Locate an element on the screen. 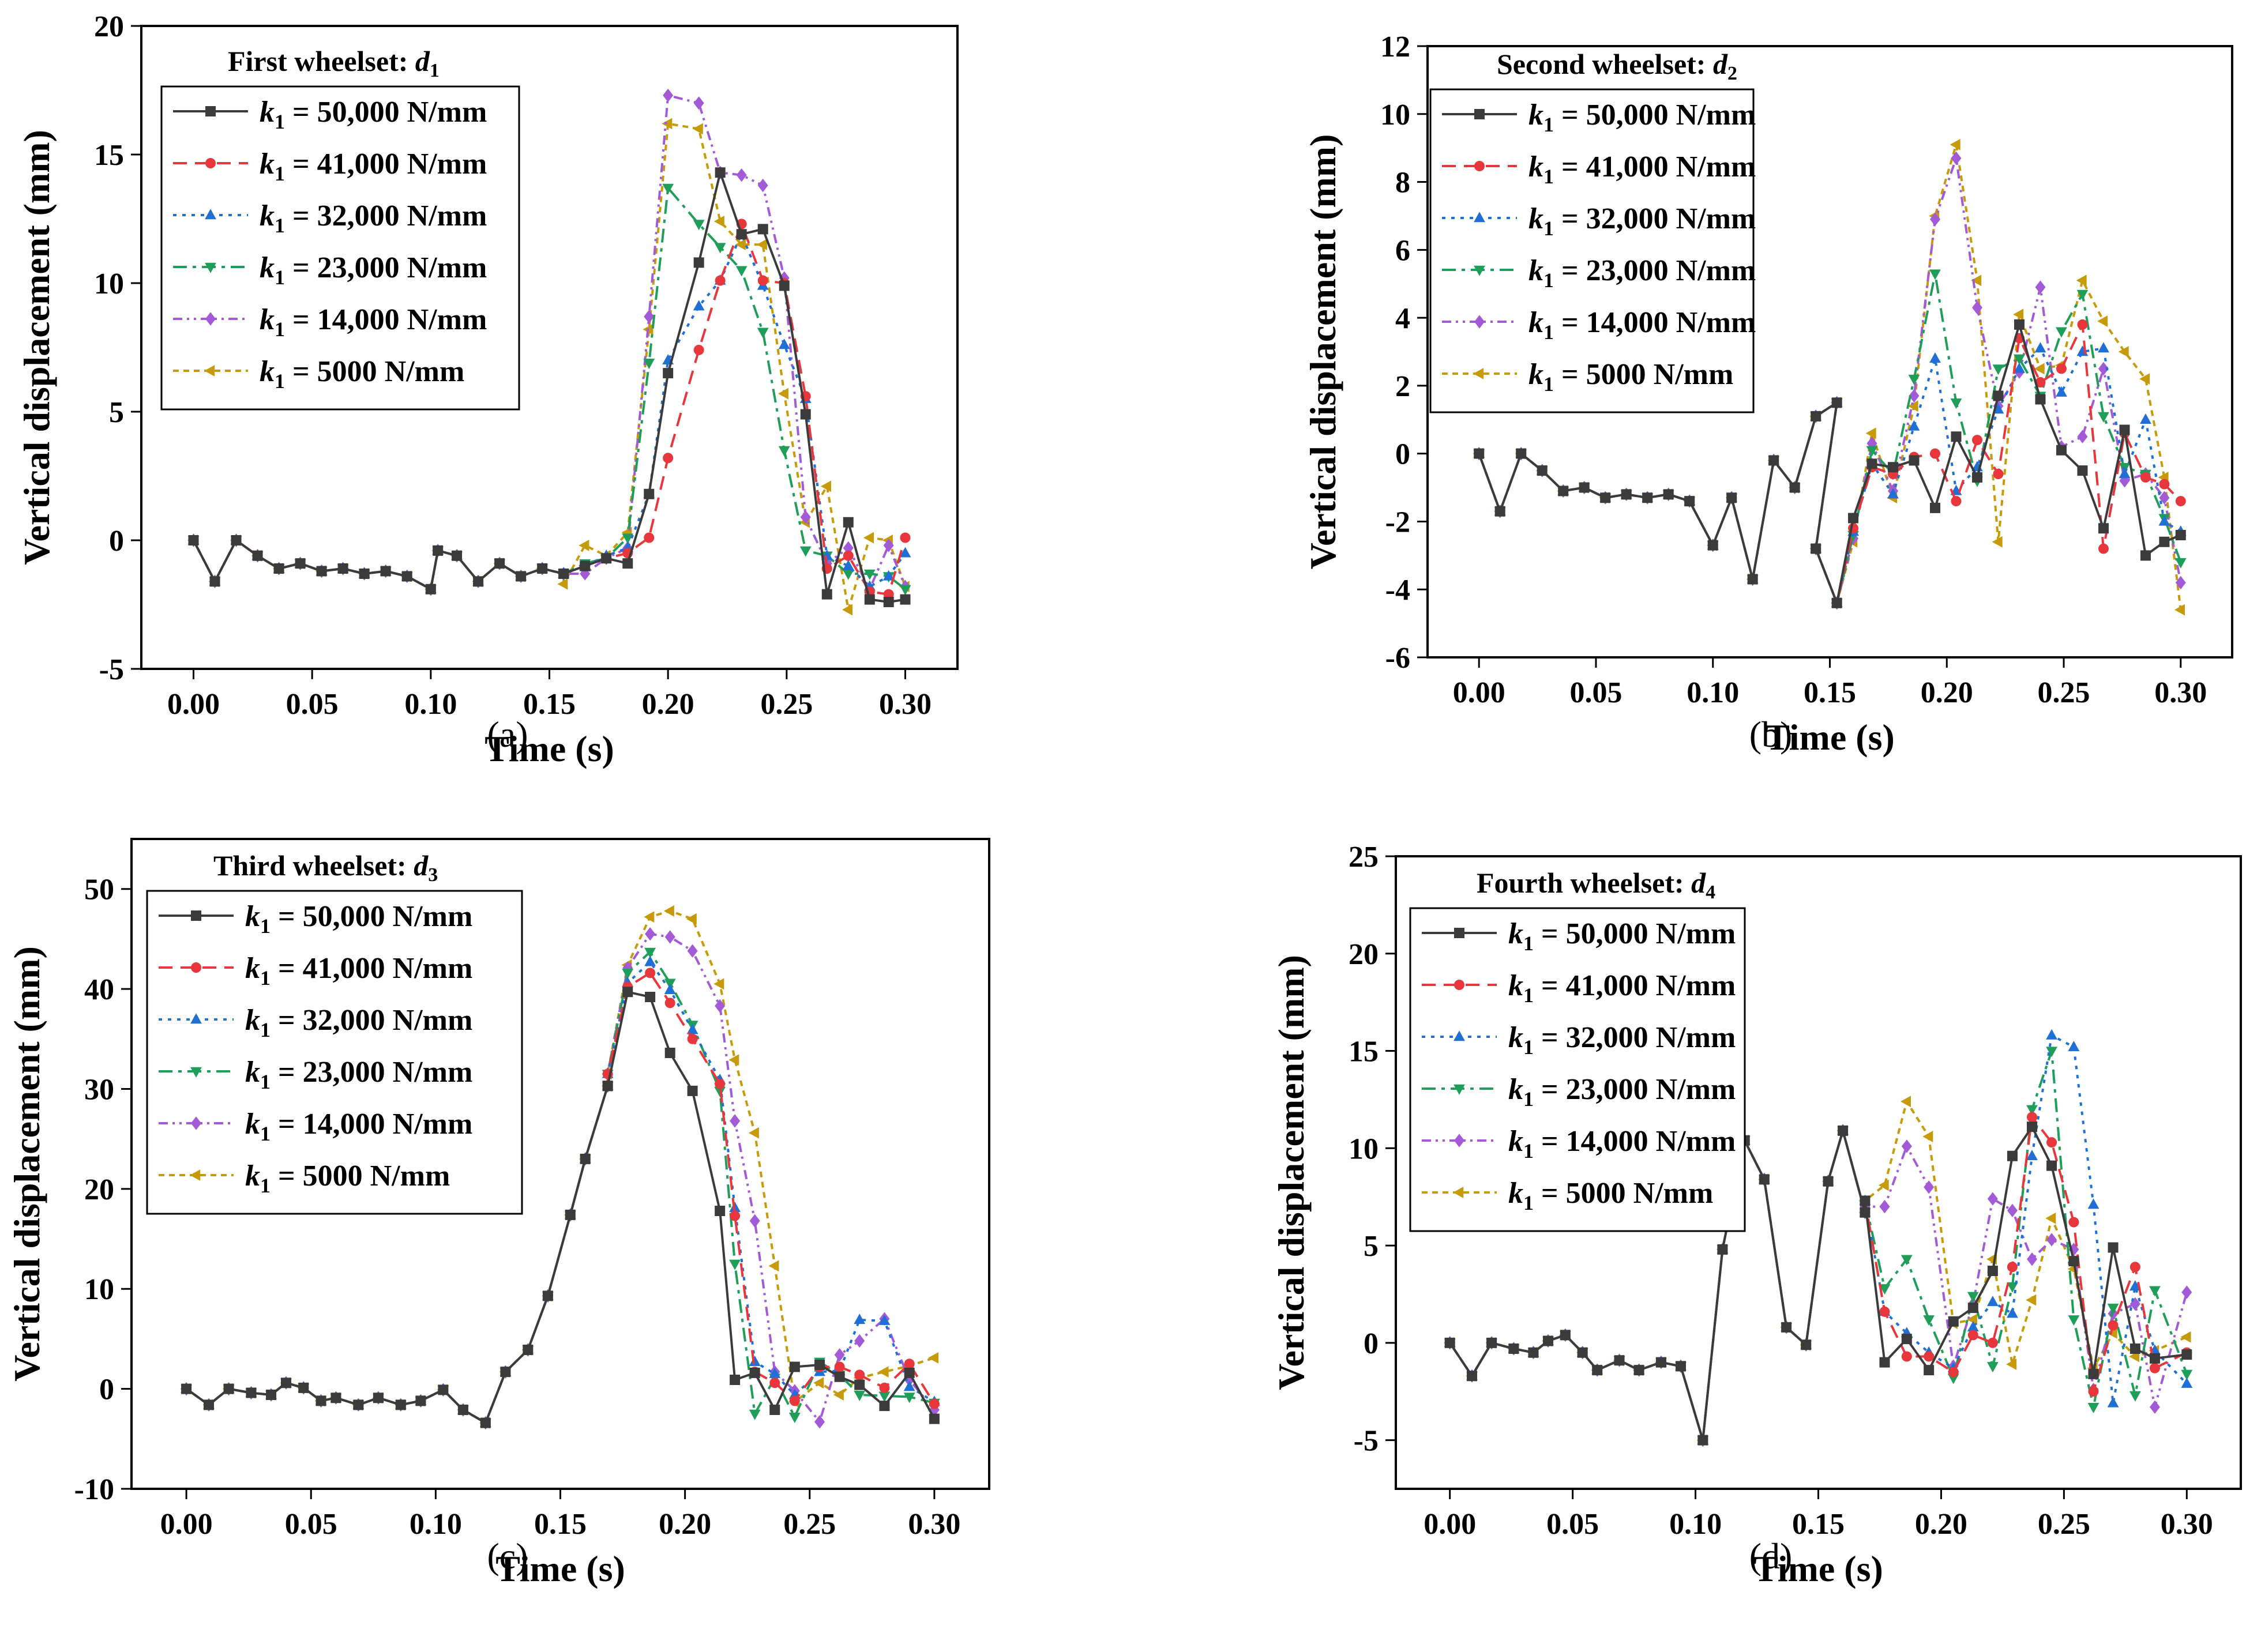 Image resolution: width=2261 pixels, height=1652 pixels. chart-title: Third wheelset: d3 is located at coordinates (325, 867).